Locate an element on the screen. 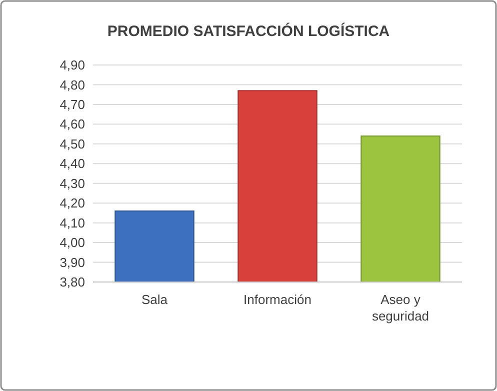  y-tick-label: 4,70 is located at coordinates (72, 104).